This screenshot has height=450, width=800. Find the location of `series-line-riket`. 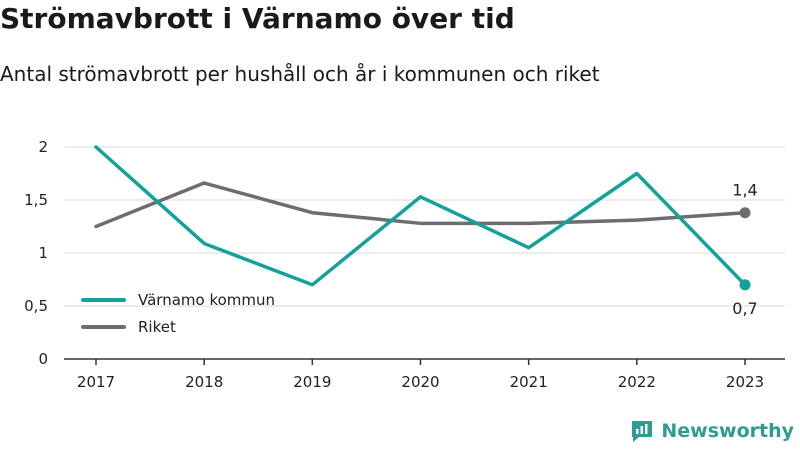

series-line-riket is located at coordinates (420, 205).